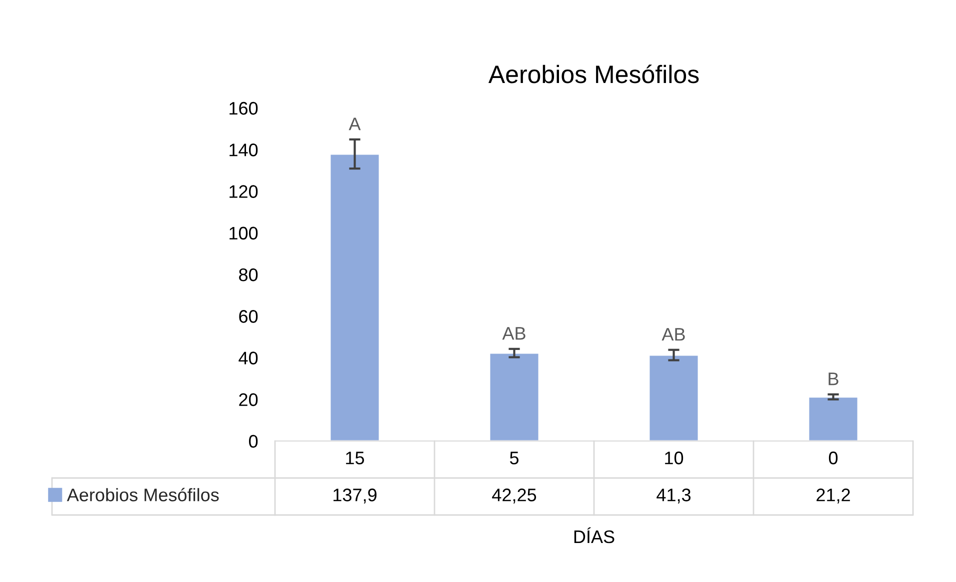  What do you see at coordinates (833, 496) in the screenshot?
I see `data-label: 21,2` at bounding box center [833, 496].